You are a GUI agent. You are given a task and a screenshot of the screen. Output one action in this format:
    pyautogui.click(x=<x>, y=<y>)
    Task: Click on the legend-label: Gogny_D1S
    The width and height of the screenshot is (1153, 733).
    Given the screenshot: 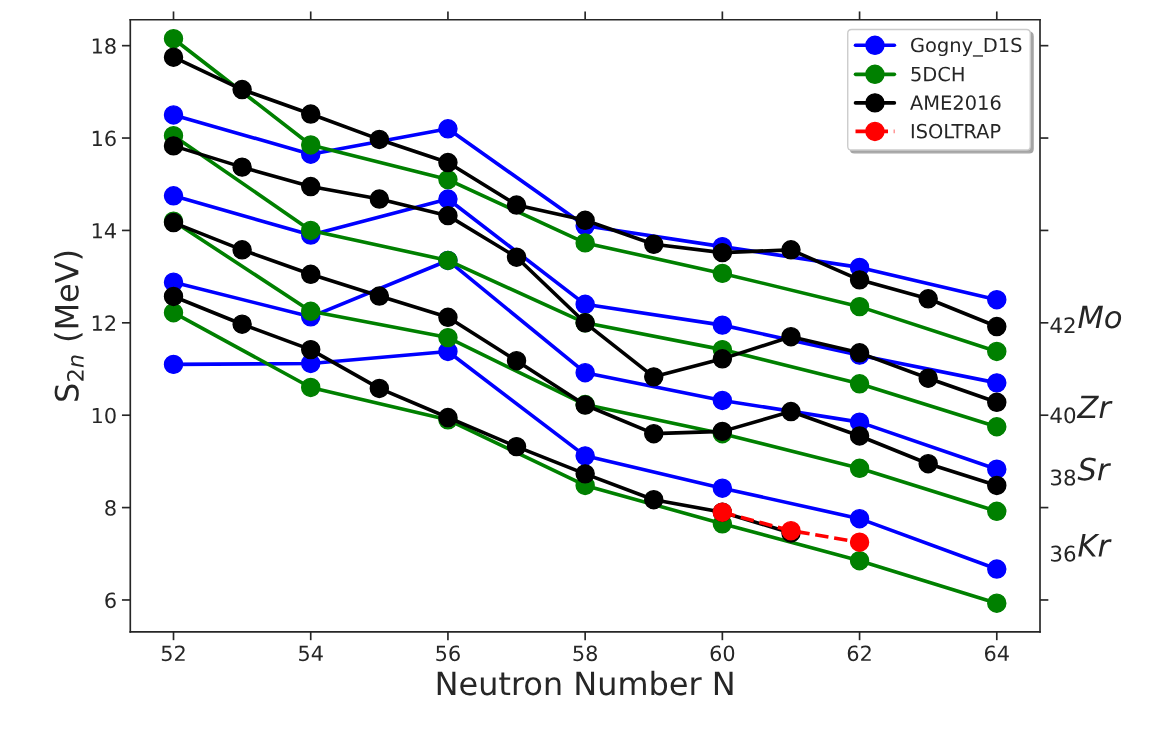 What is the action you would take?
    pyautogui.click(x=966, y=47)
    